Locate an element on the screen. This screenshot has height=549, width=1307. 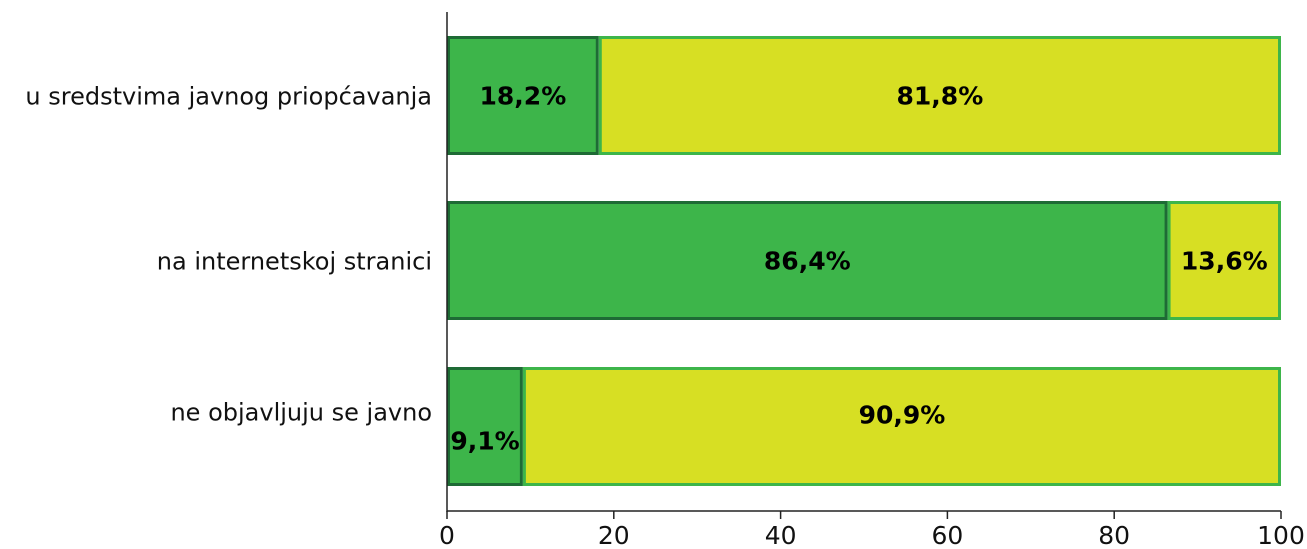
x-tick-label: 80 is located at coordinates (1114, 535).